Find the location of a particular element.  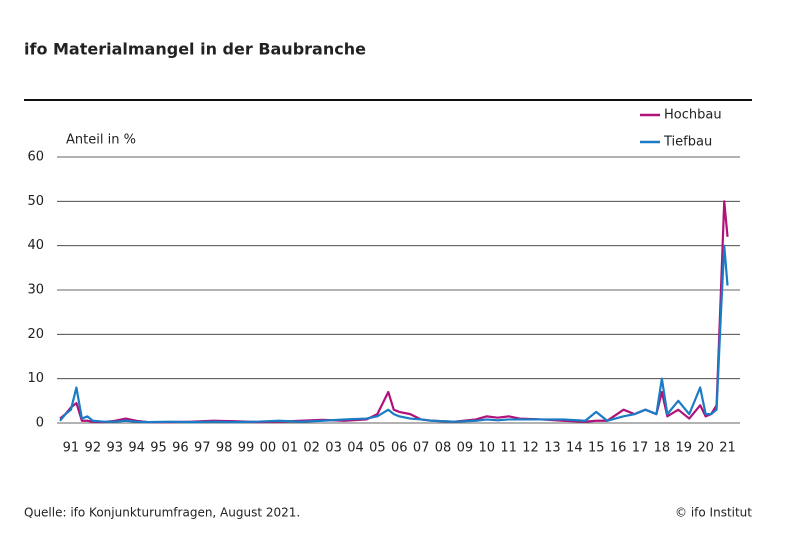

x-tick-label: 16 is located at coordinates (618, 448).